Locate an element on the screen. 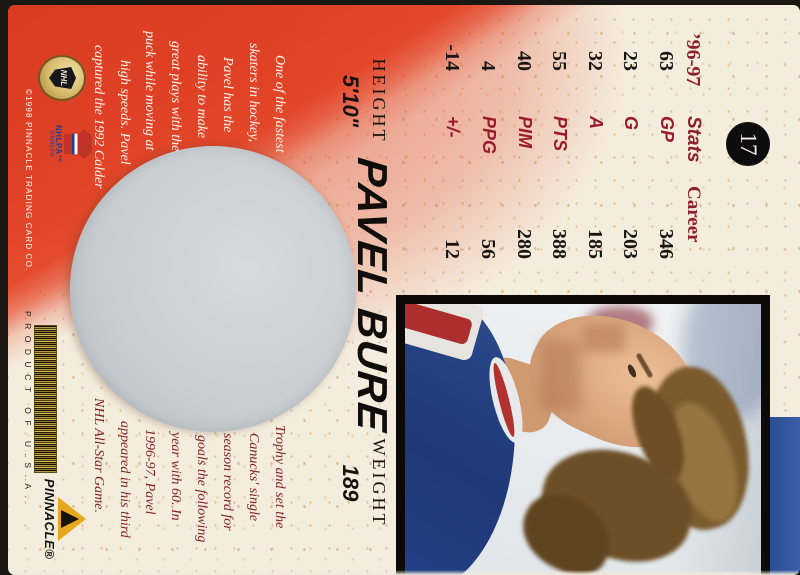 The height and width of the screenshot is (575, 800). height-value: 5'10" is located at coordinates (350, 101).